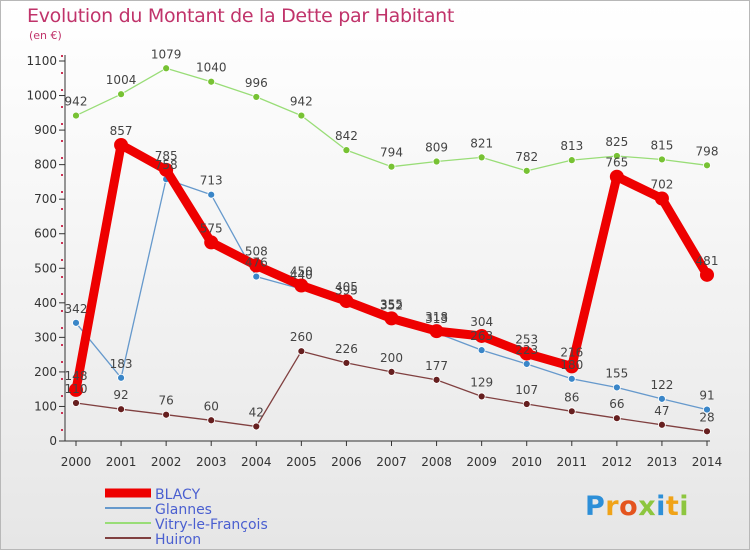 The height and width of the screenshot is (550, 750). I want to click on x-tick-label: 2007, so click(391, 462).